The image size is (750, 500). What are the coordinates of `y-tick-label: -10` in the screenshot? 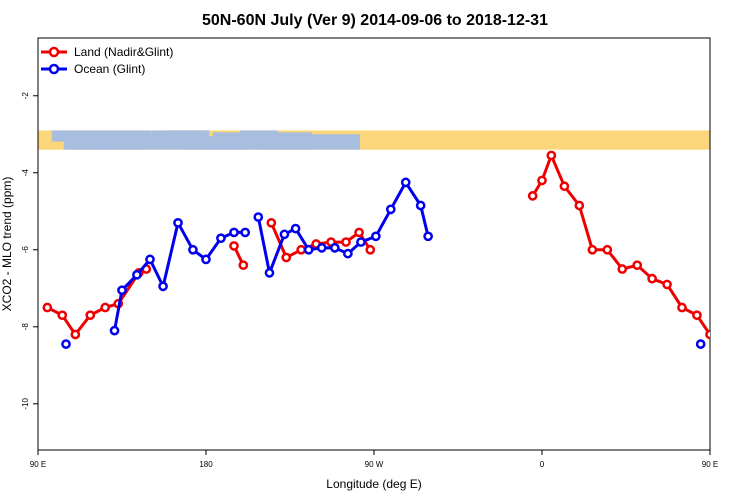 It's located at (25, 403).